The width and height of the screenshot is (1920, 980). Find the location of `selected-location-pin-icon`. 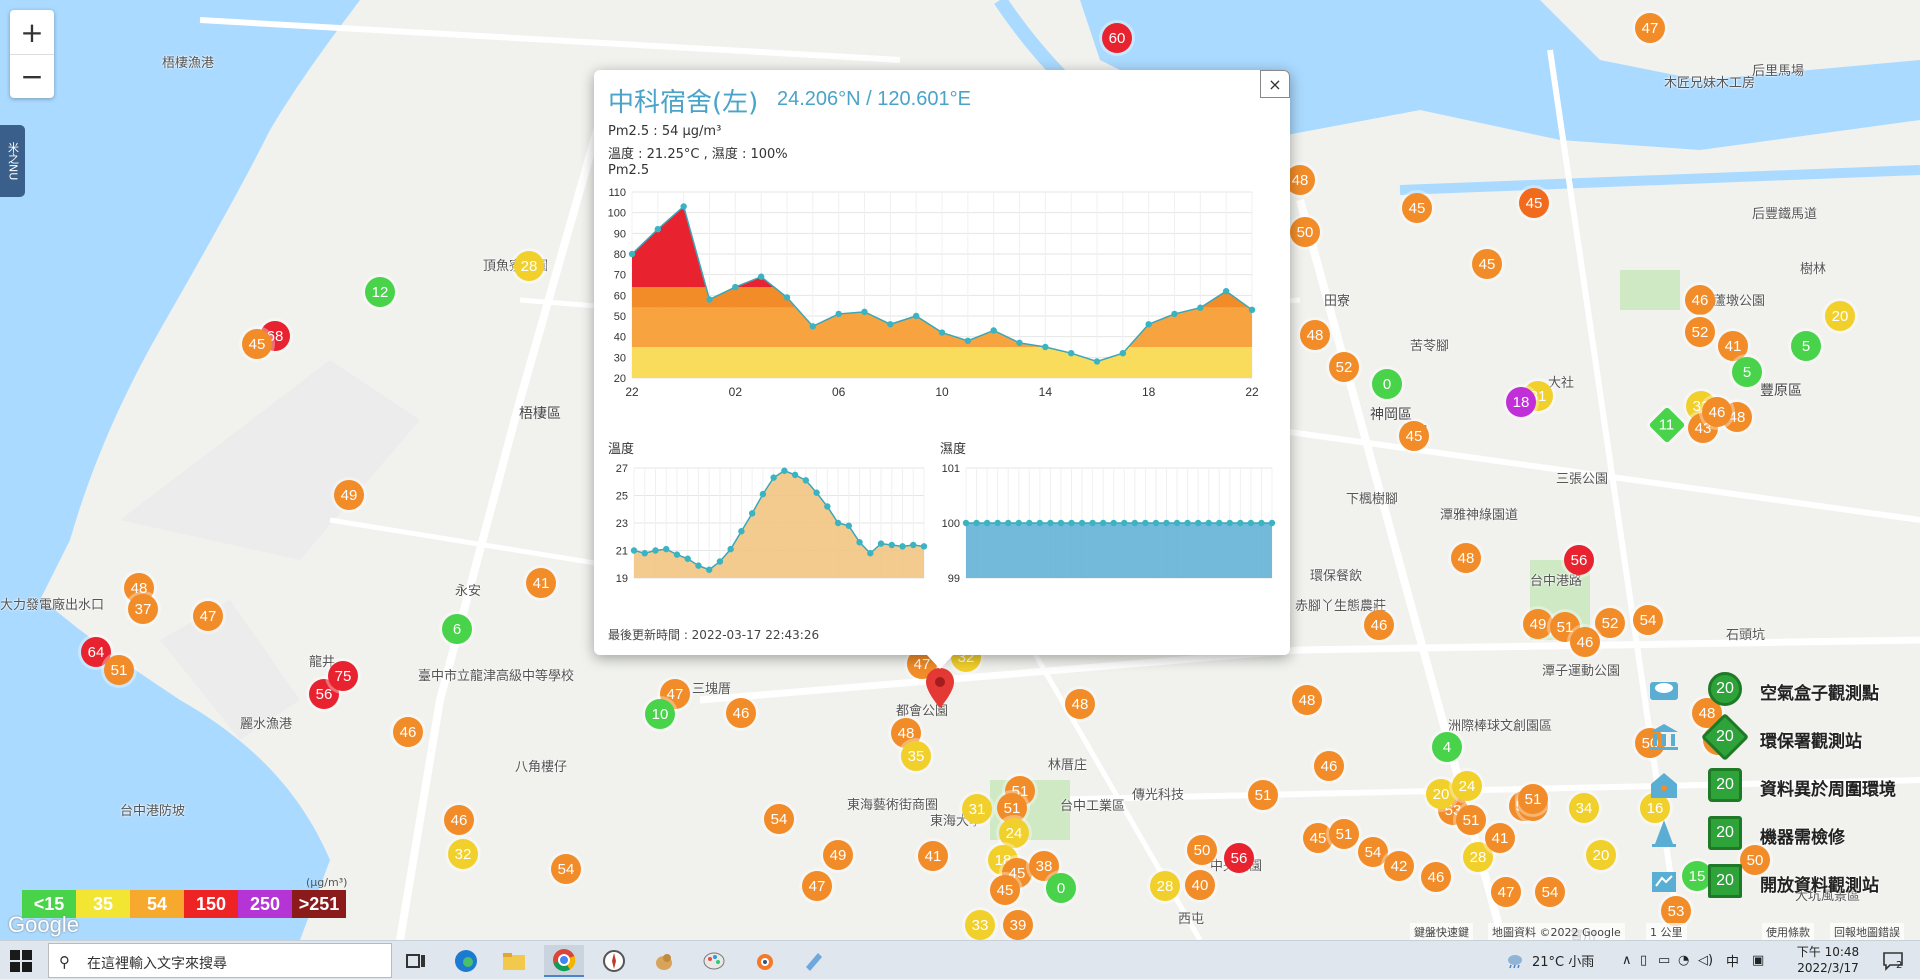

selected-location-pin-icon is located at coordinates (940, 688).